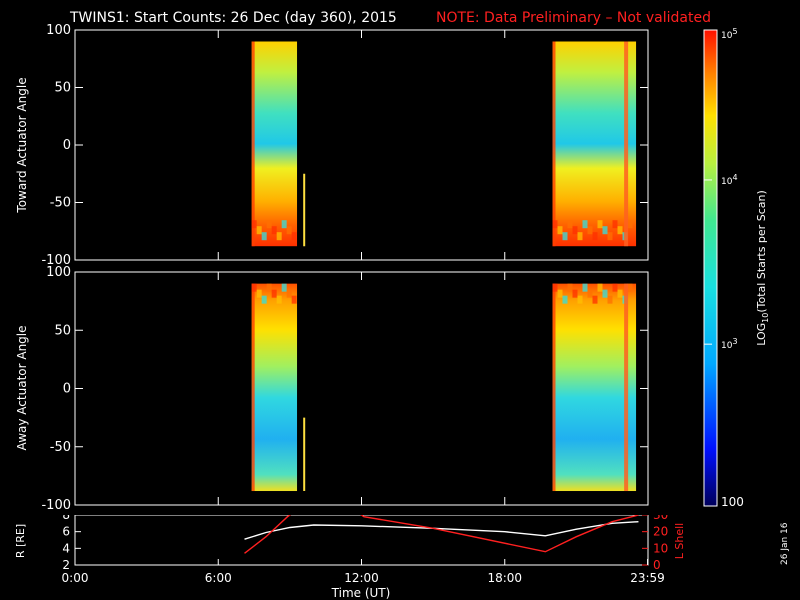 Image resolution: width=800 pixels, height=600 pixels. What do you see at coordinates (729, 344) in the screenshot?
I see `colorbar-tick-label: 10³` at bounding box center [729, 344].